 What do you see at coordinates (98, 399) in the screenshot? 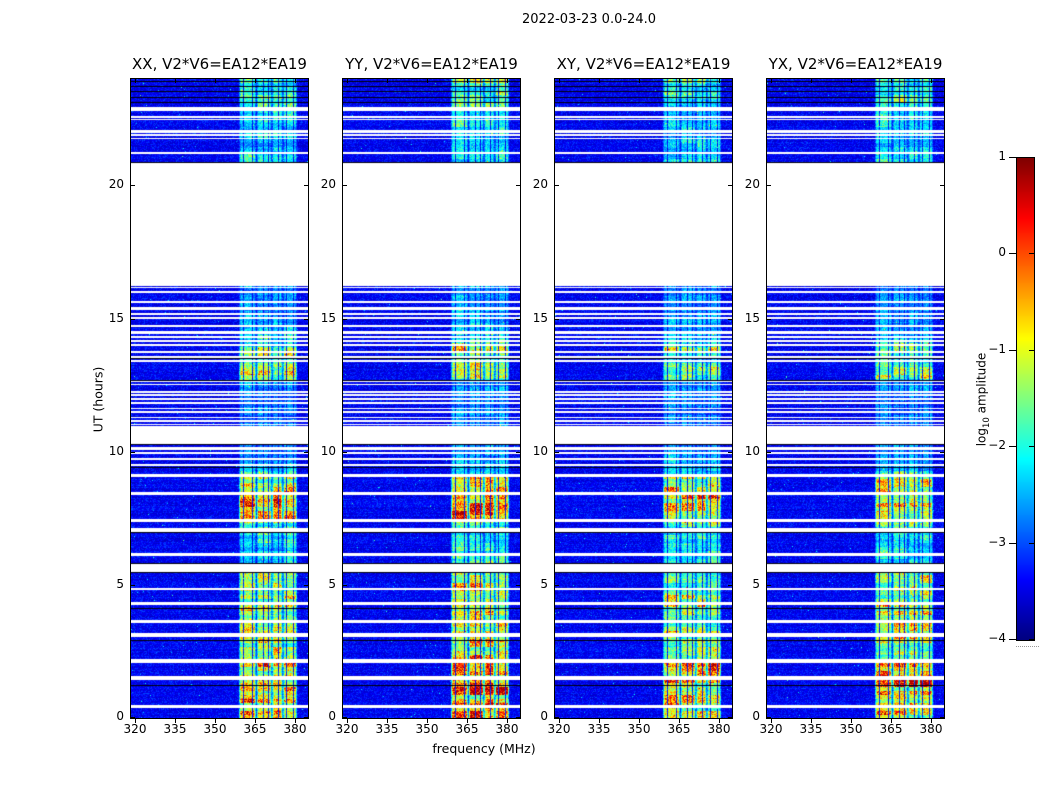
I see `y-axis-label: UT (hours)` at bounding box center [98, 399].